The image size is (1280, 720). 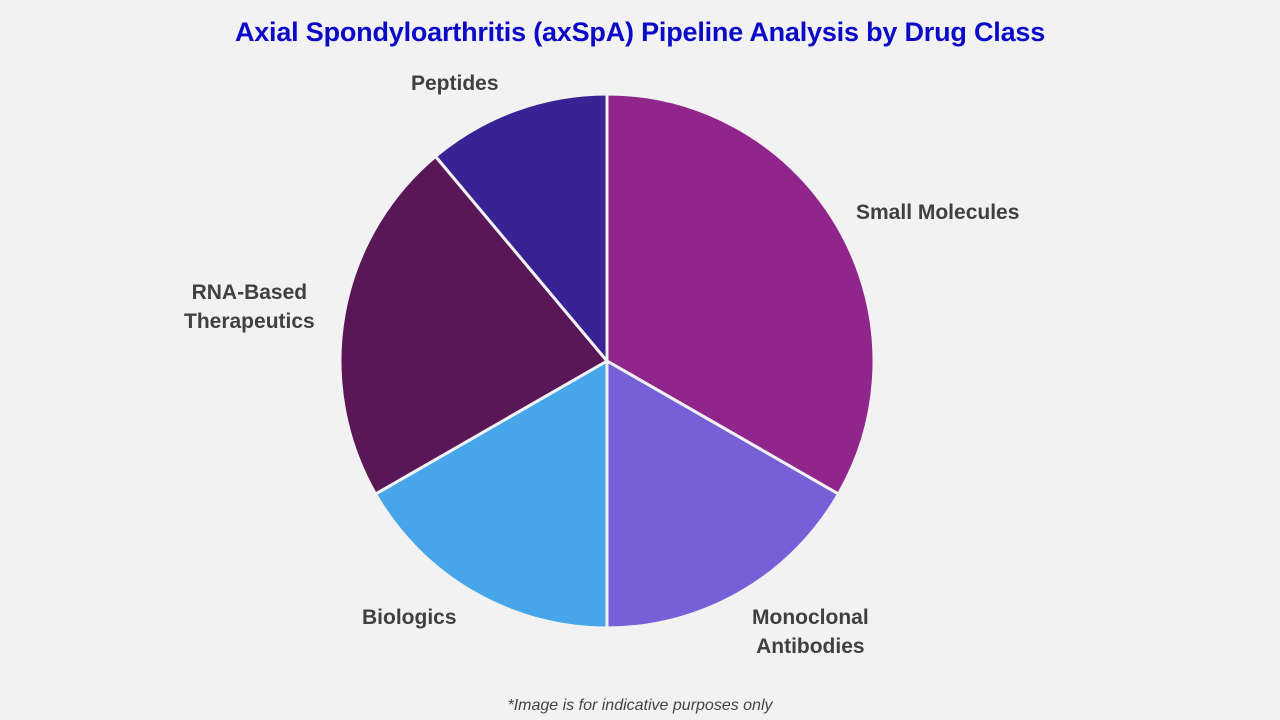 I want to click on label-peptides: Peptides, so click(x=455, y=83).